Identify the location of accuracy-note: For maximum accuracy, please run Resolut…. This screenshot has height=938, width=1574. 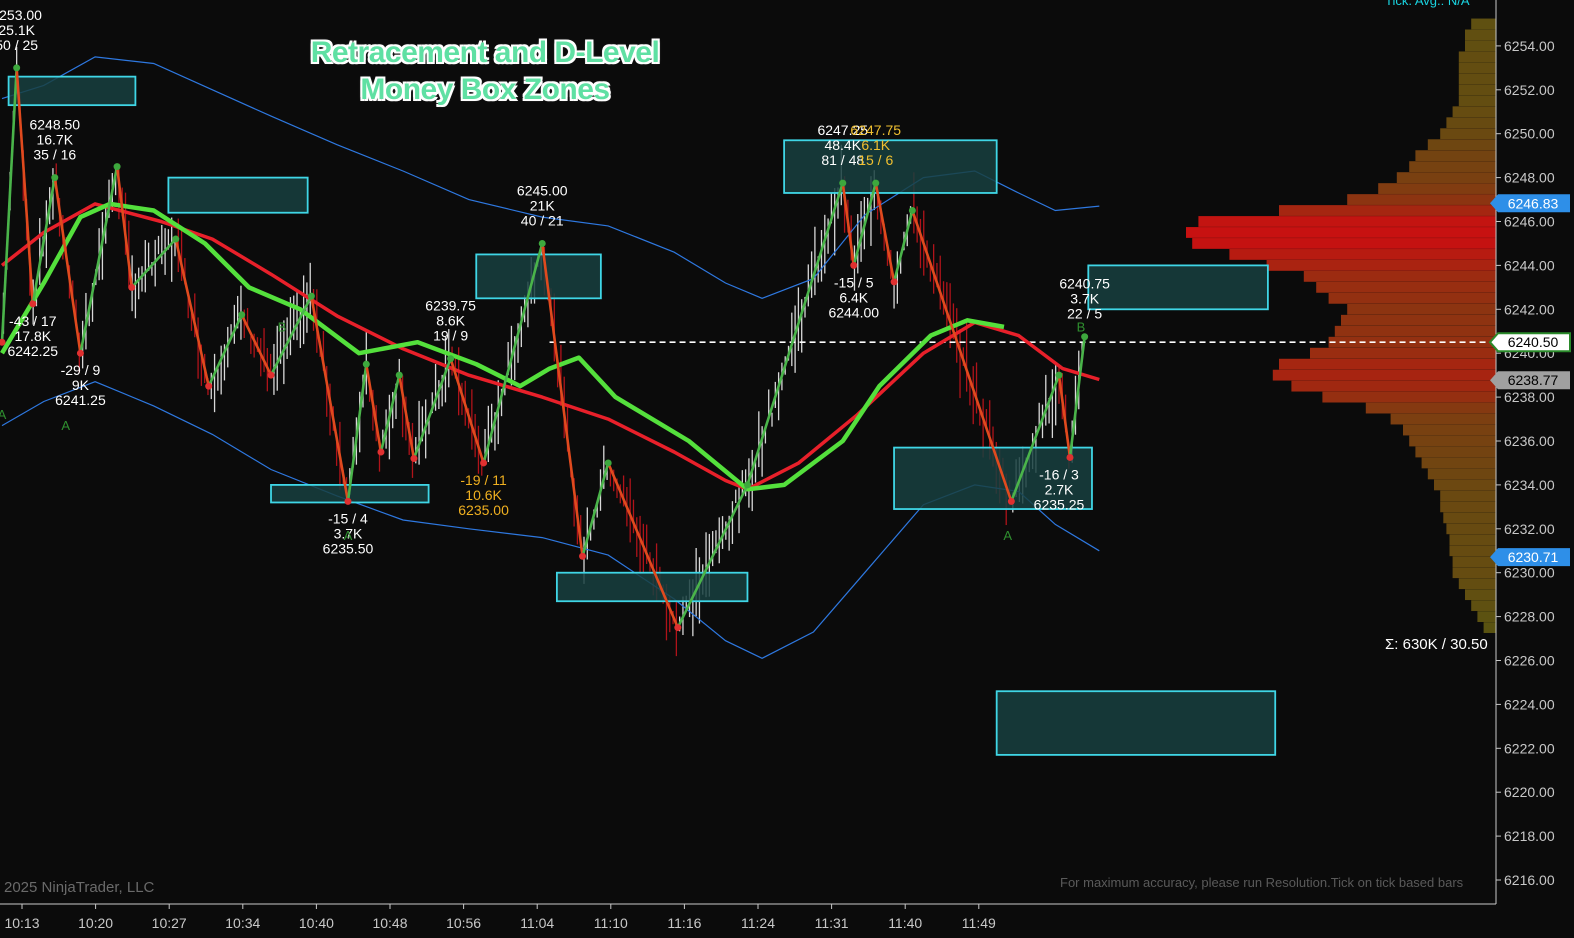
(1262, 882).